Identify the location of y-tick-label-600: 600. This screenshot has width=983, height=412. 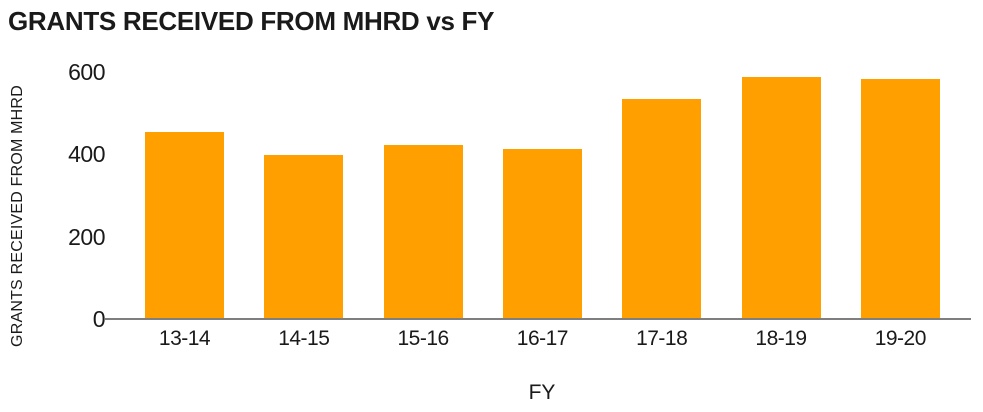
(86, 71).